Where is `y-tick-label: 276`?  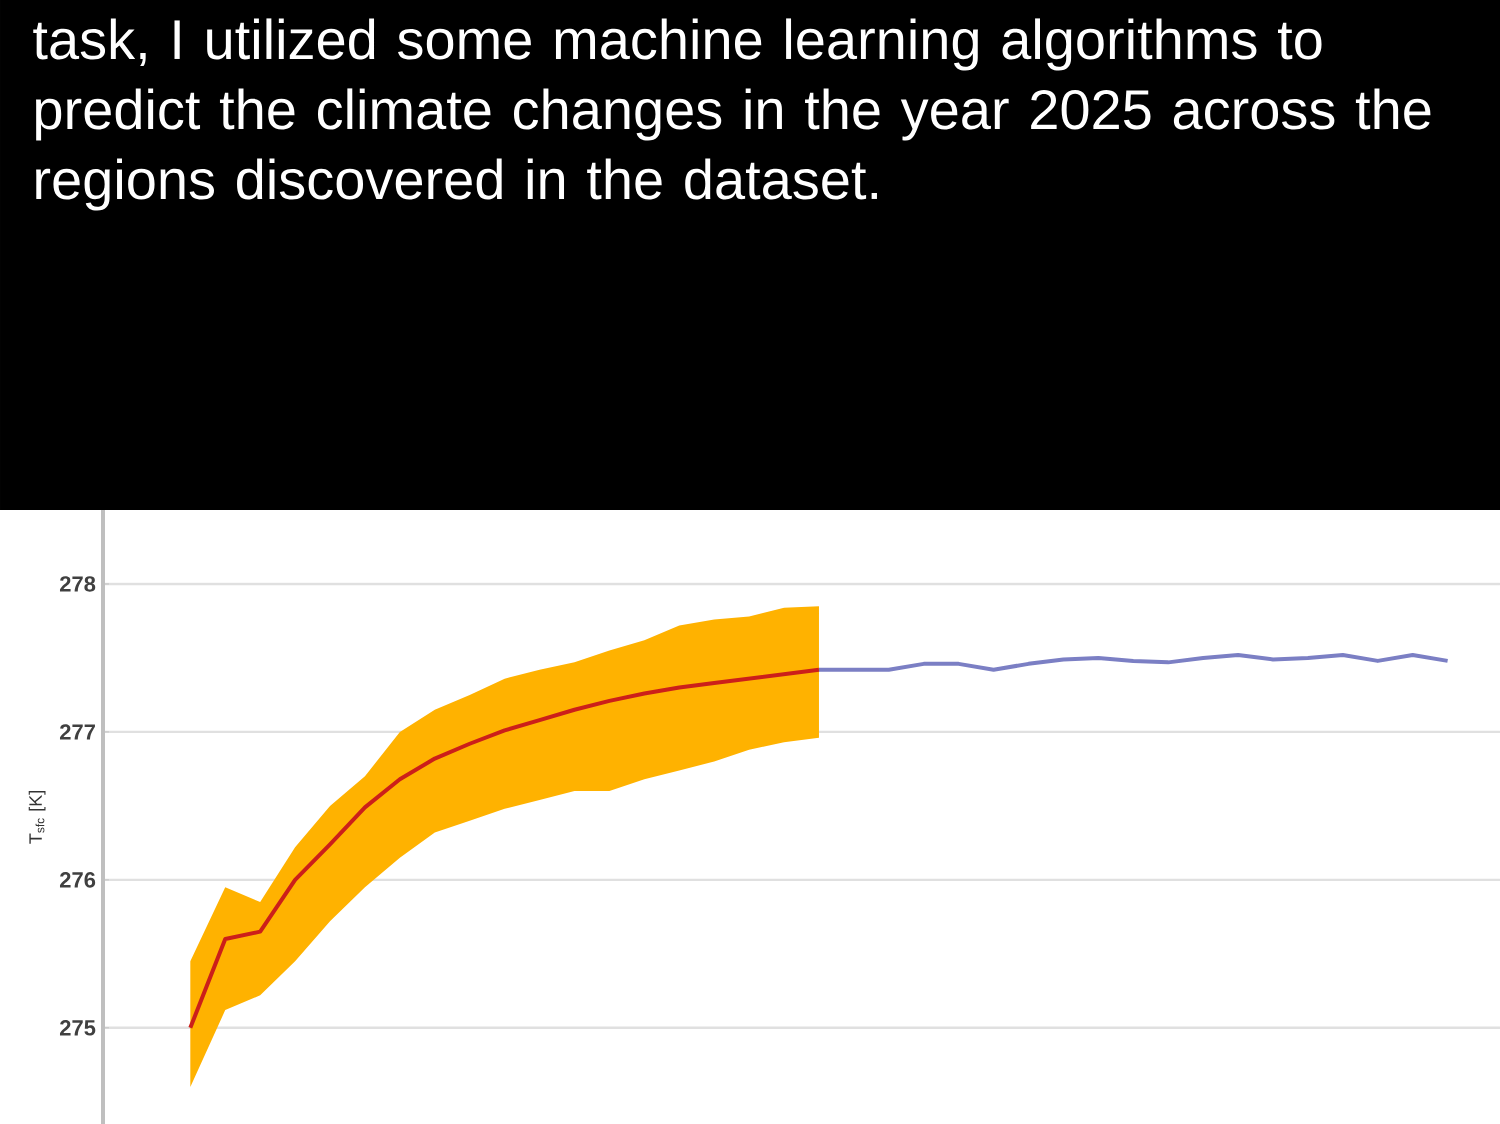
y-tick-label: 276 is located at coordinates (77, 880).